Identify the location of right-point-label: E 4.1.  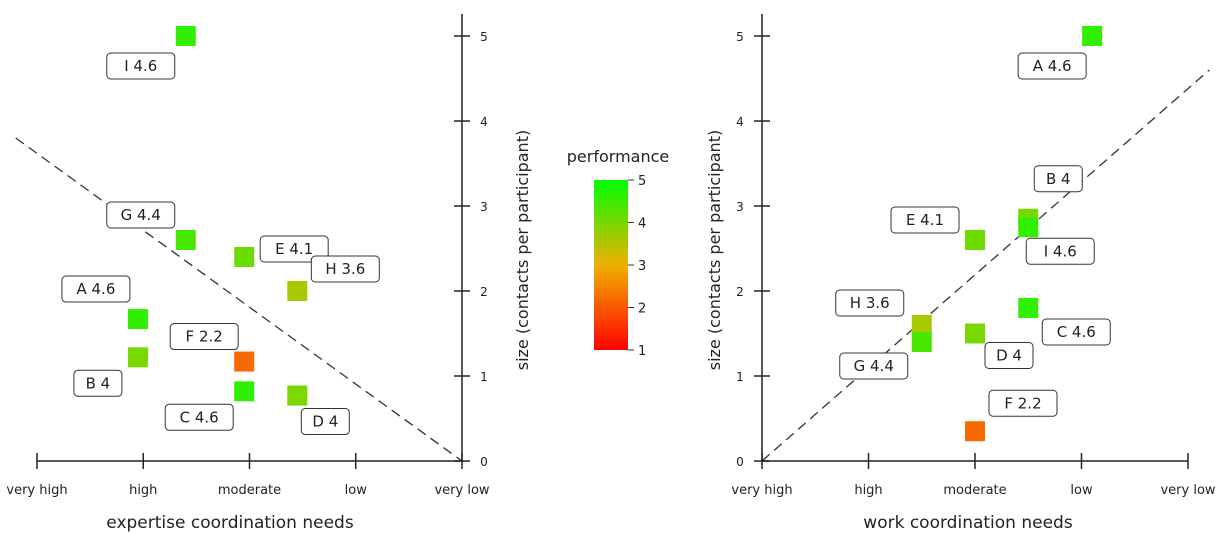
(925, 220).